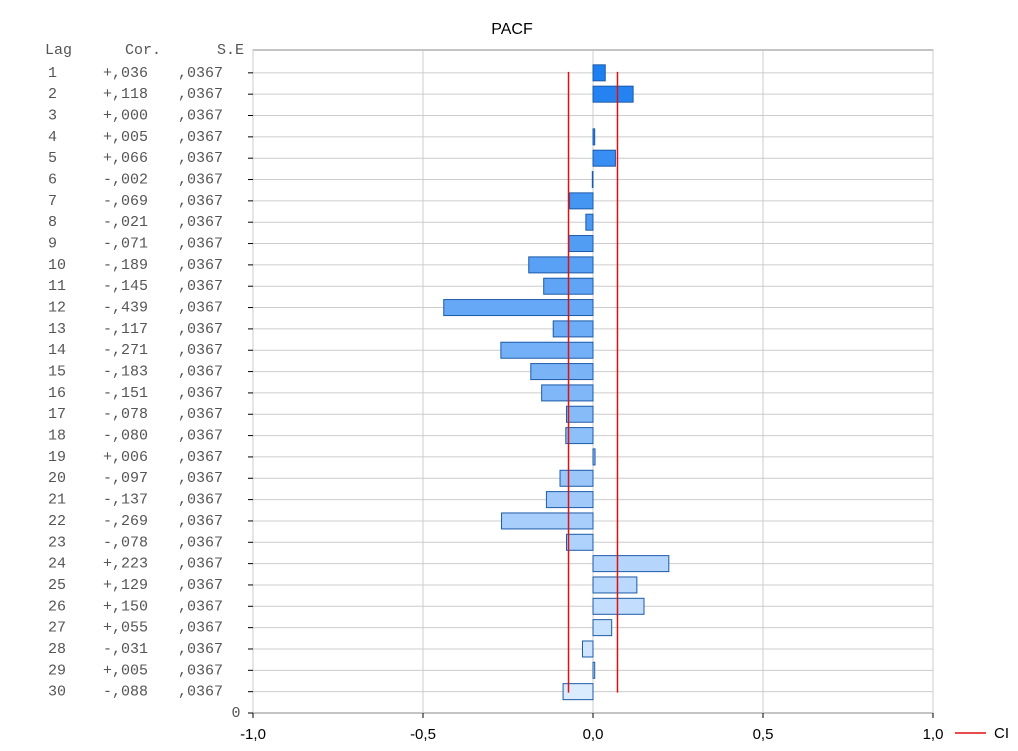  What do you see at coordinates (57, 372) in the screenshot?
I see `lag-label: 15` at bounding box center [57, 372].